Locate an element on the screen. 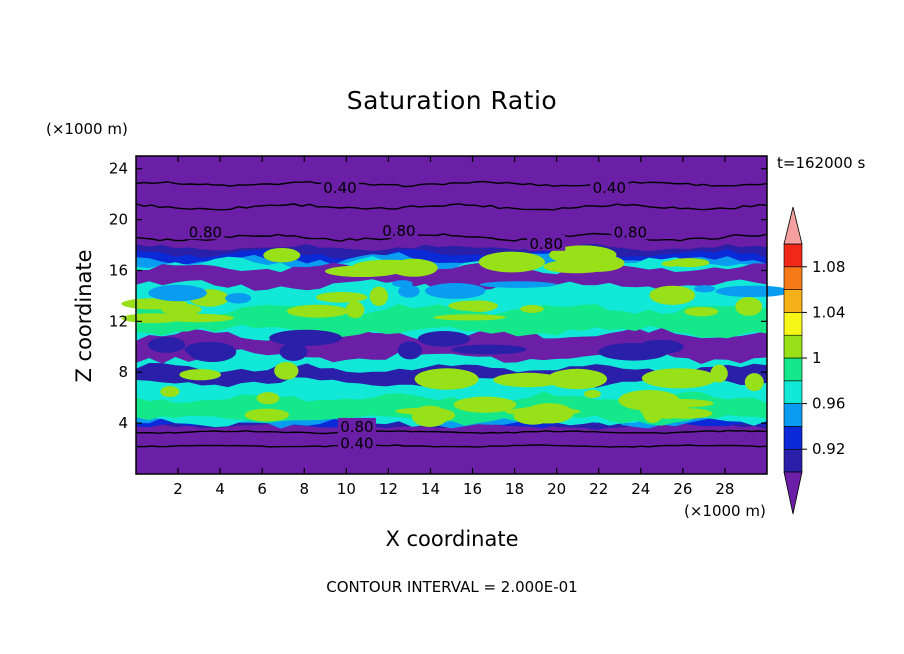  colorbar-max-arrow is located at coordinates (793, 225).